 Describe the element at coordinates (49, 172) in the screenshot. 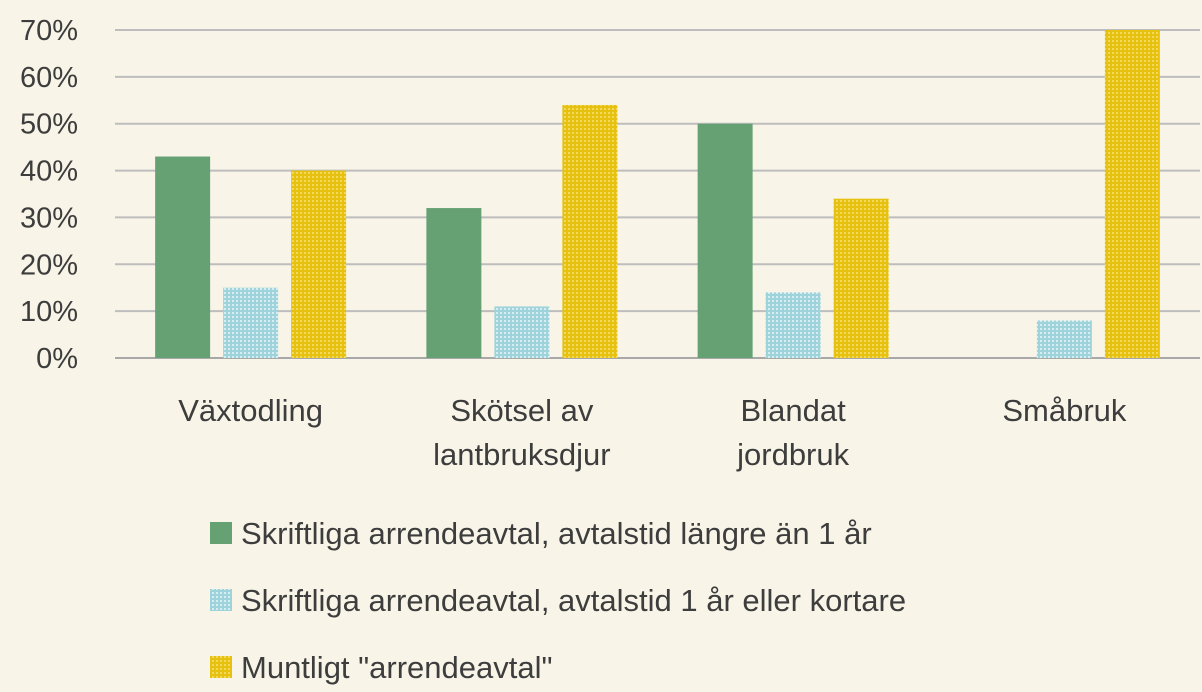

I see `y-tick-label: 40%` at that location.